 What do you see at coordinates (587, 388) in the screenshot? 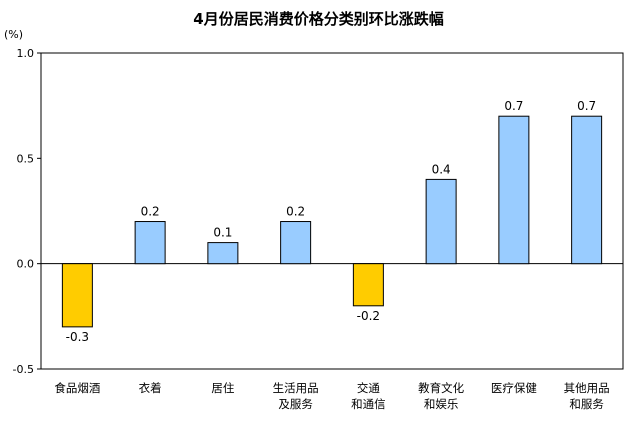
I see `x-tick-label: 其他用品` at bounding box center [587, 388].